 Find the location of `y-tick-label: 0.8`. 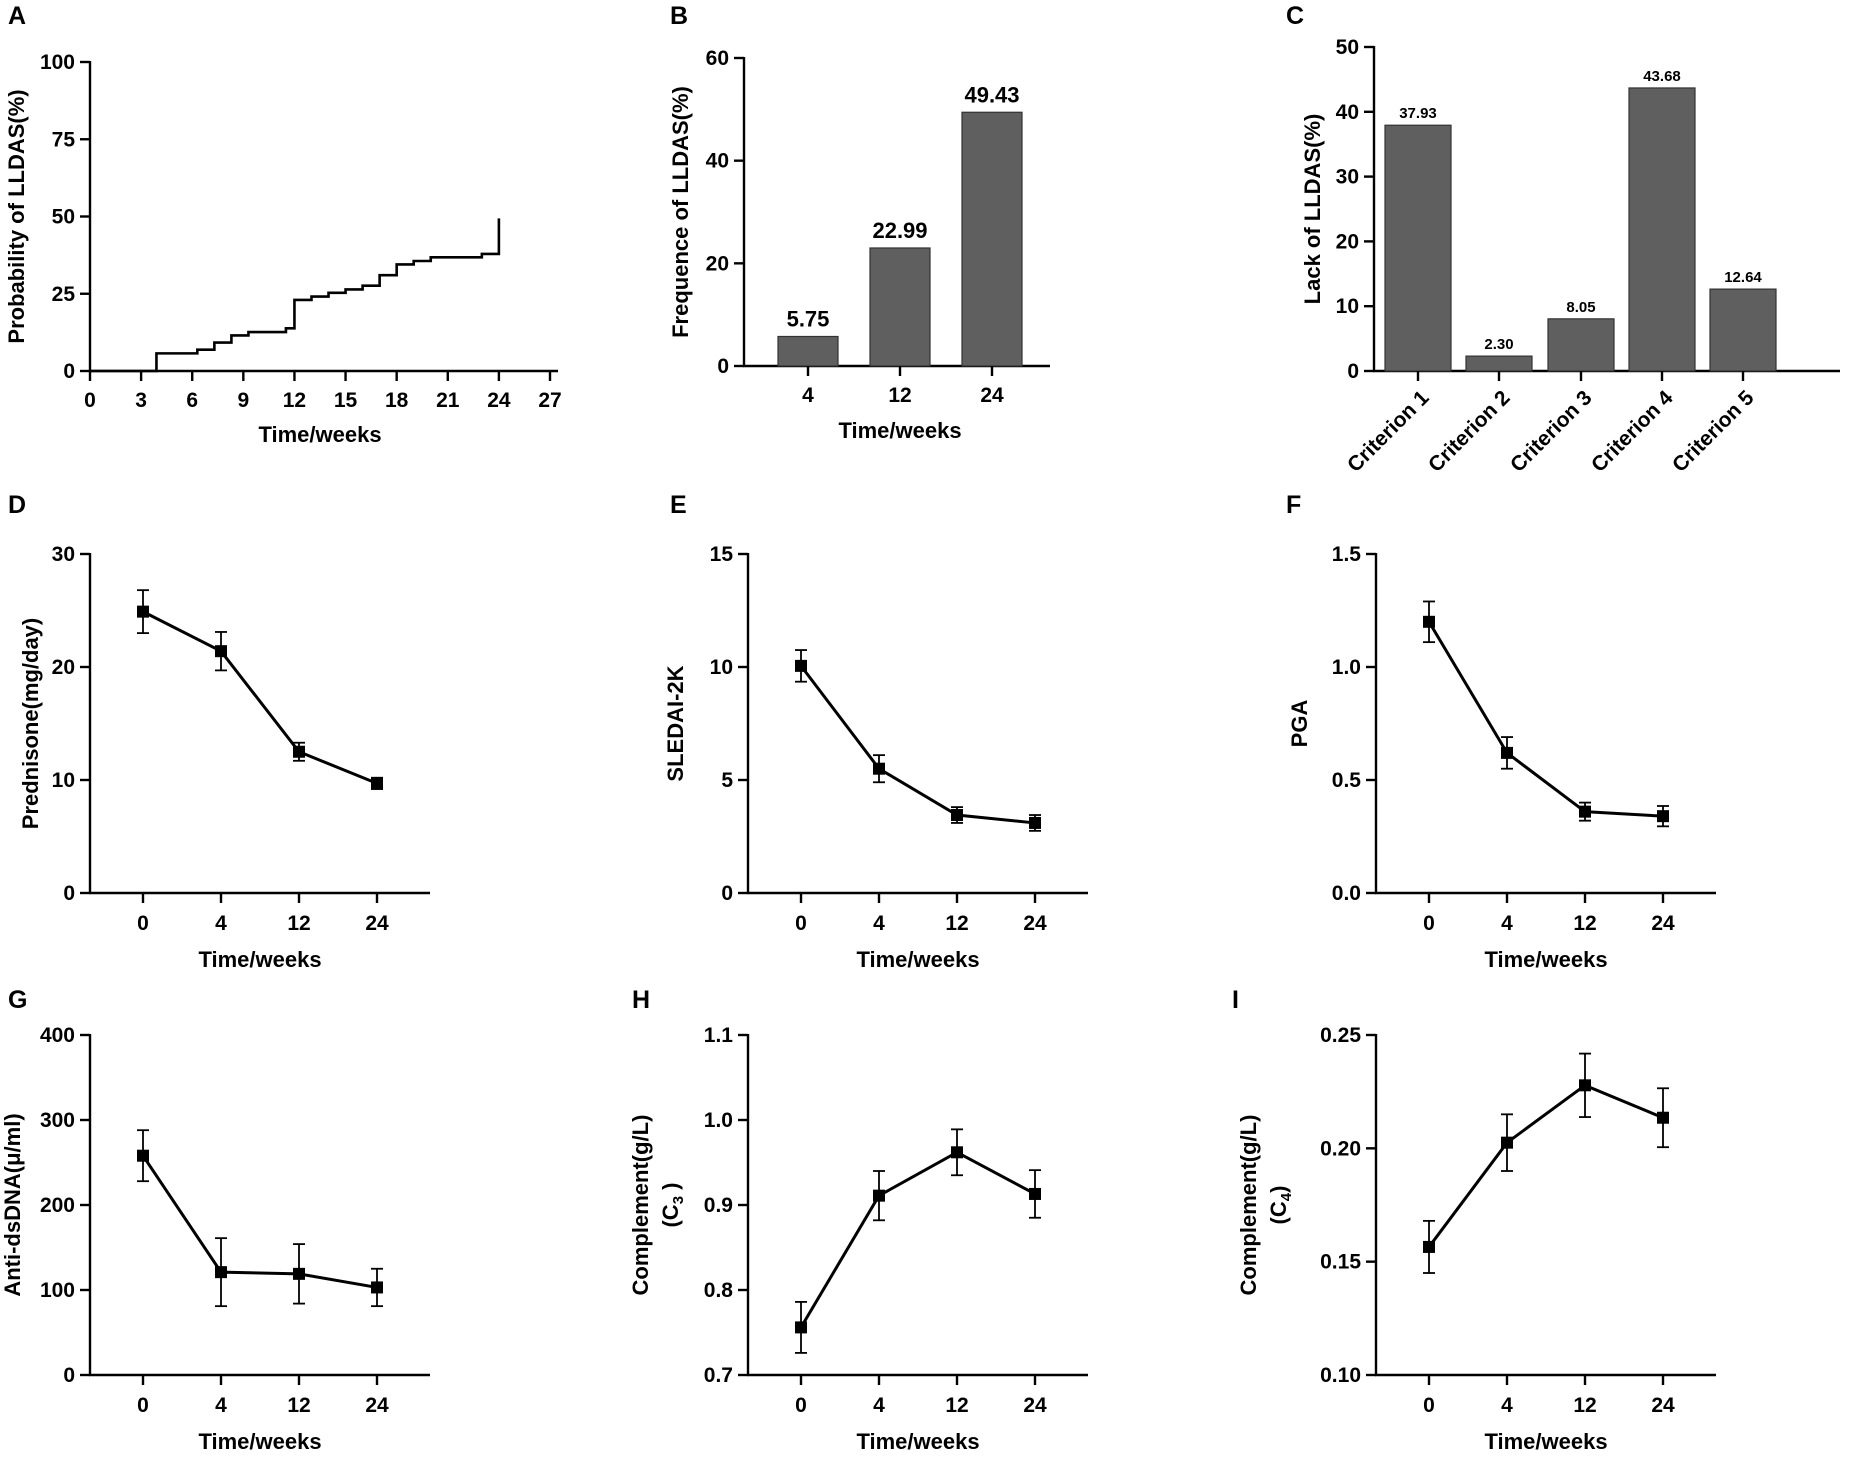

y-tick-label: 0.8 is located at coordinates (719, 1290).